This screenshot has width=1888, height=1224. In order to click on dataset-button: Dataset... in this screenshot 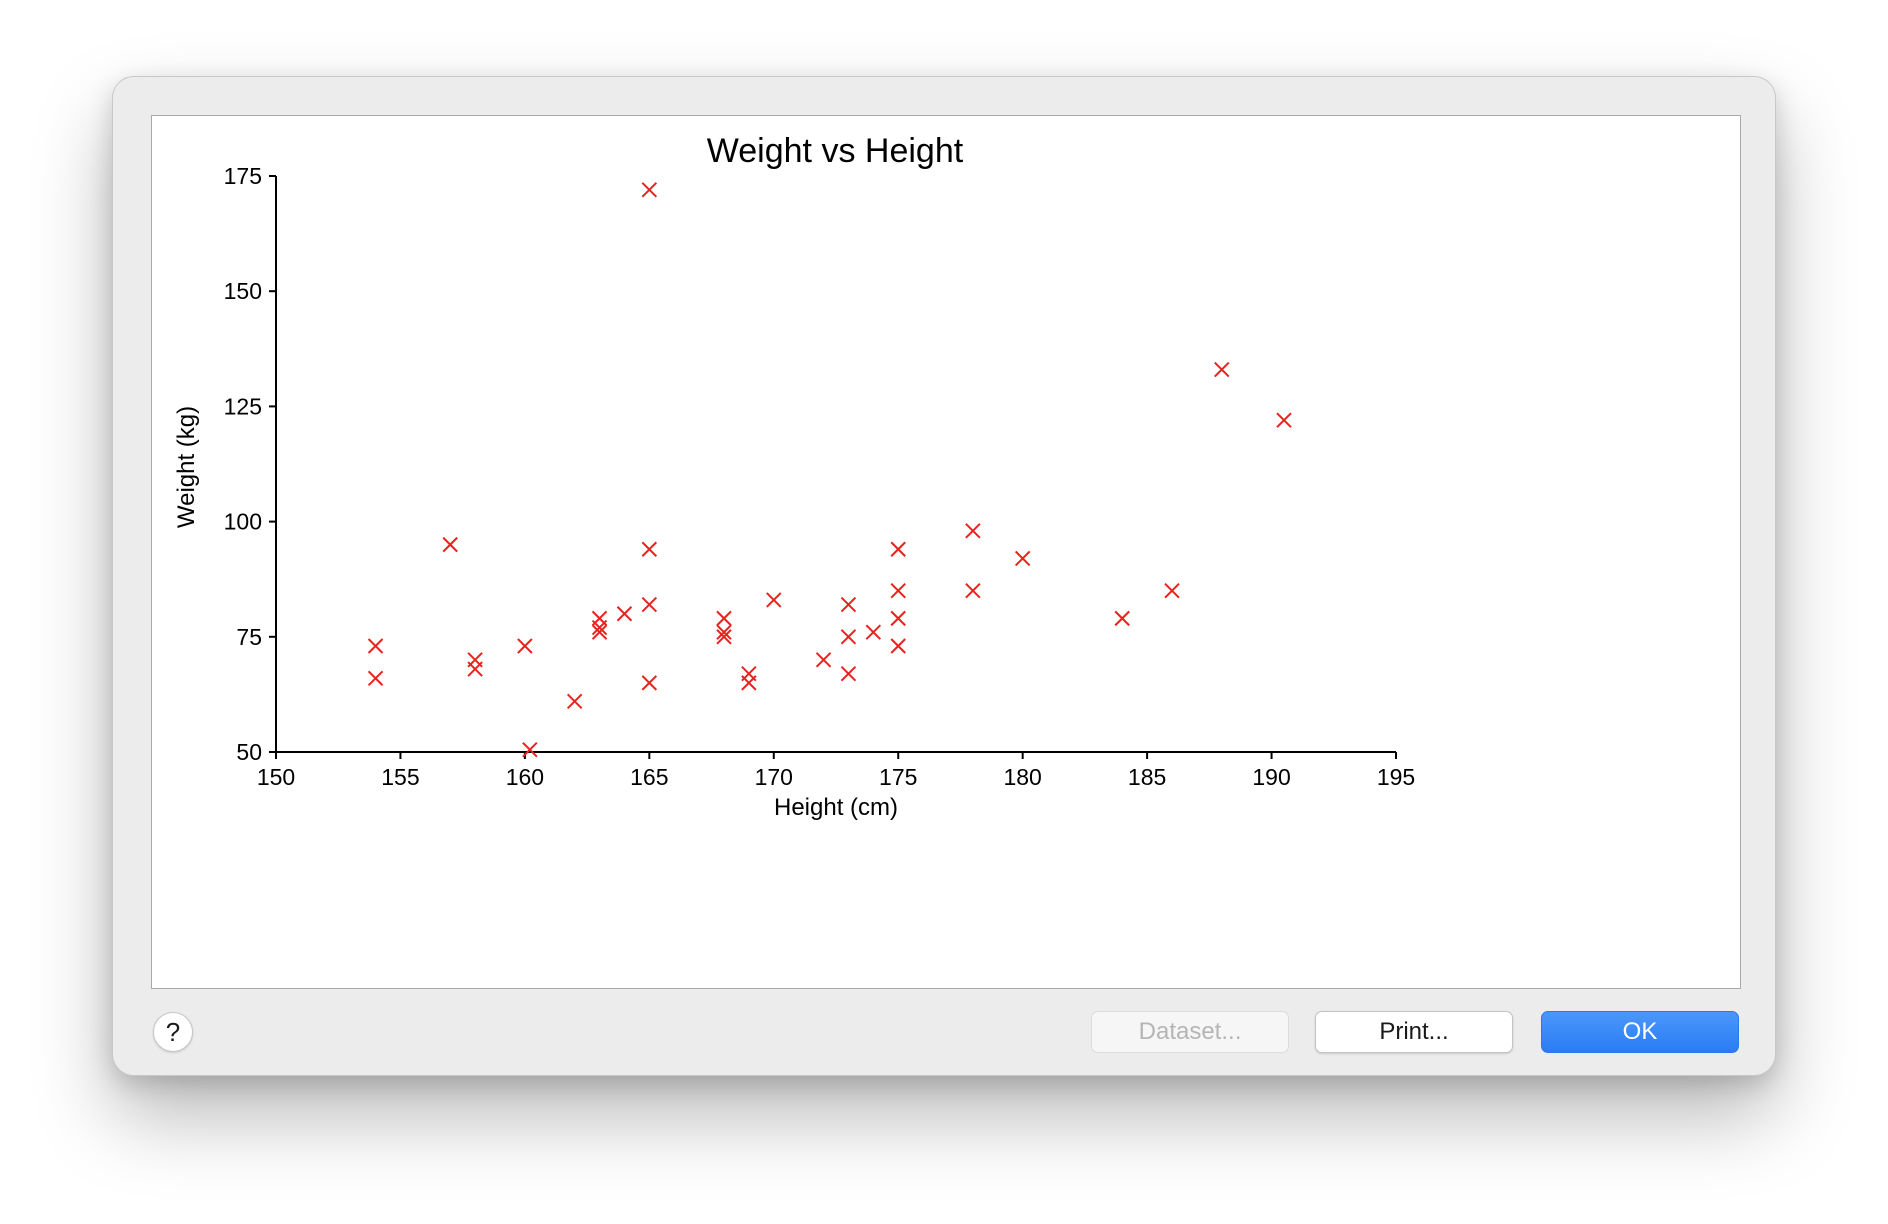, I will do `click(1190, 1032)`.